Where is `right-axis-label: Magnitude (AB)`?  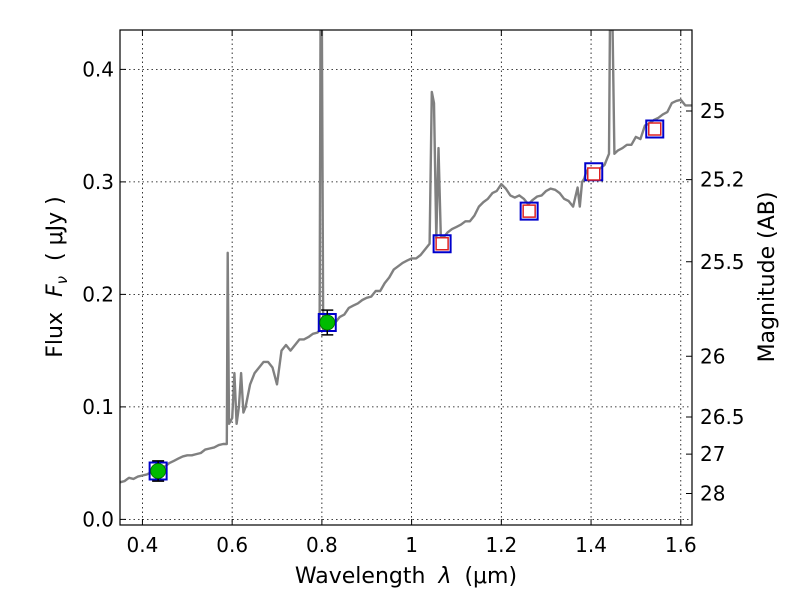 right-axis-label: Magnitude (AB) is located at coordinates (767, 277).